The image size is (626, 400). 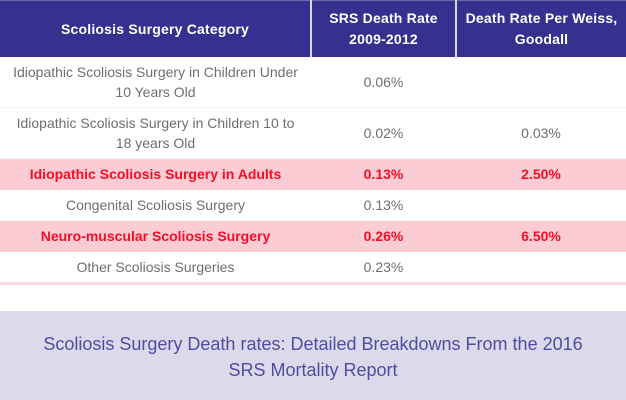 I want to click on srs-rate-cell: 0.02%, so click(x=383, y=133).